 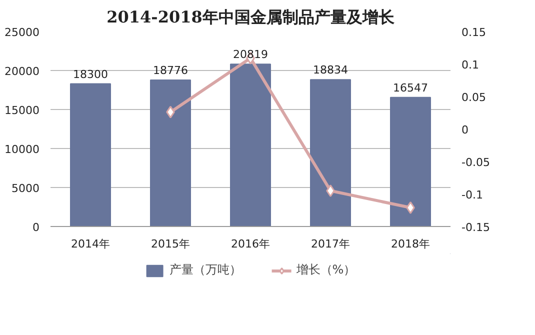 What do you see at coordinates (22, 110) in the screenshot?
I see `y-tick-label: 15000` at bounding box center [22, 110].